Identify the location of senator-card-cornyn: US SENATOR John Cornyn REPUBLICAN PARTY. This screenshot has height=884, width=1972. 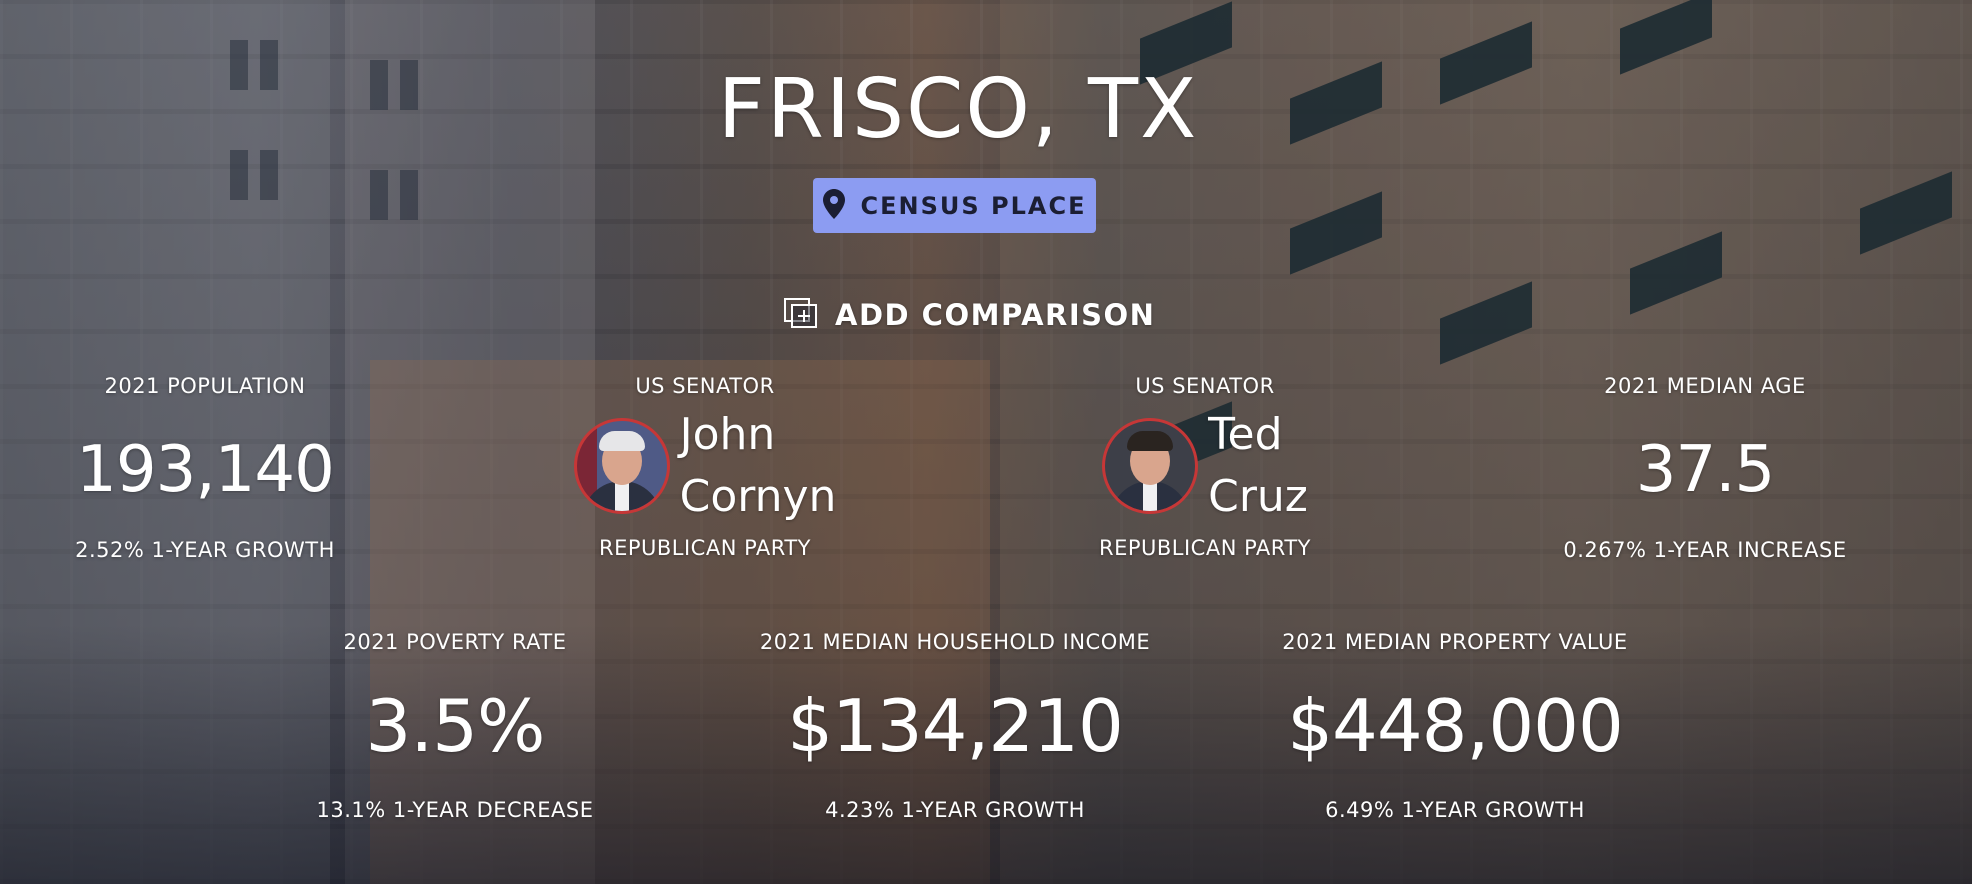
(705, 467).